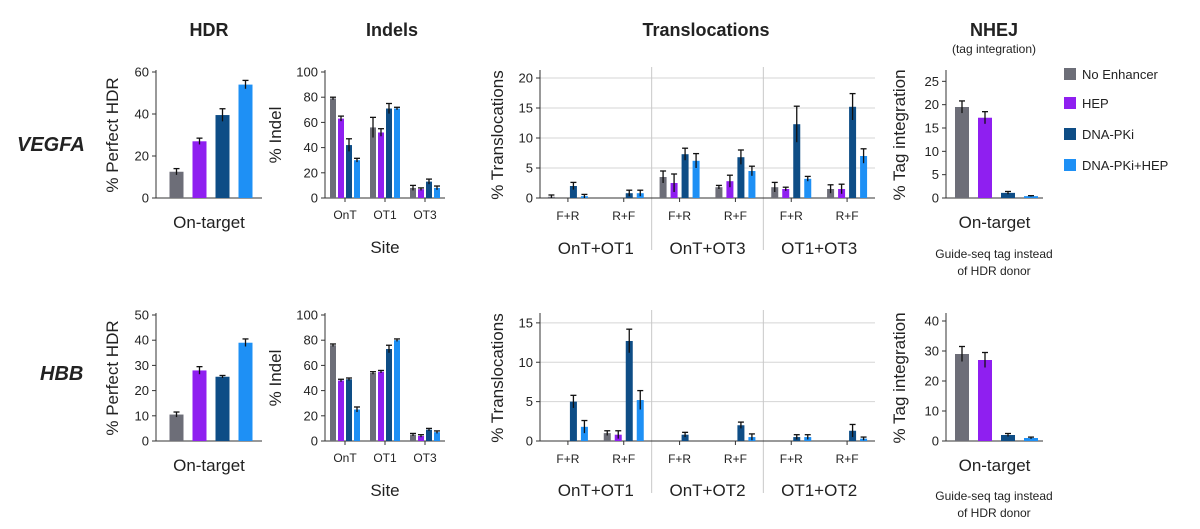 This screenshot has height=529, width=1200. What do you see at coordinates (209, 30) in the screenshot?
I see `column-title-hdr: HDR` at bounding box center [209, 30].